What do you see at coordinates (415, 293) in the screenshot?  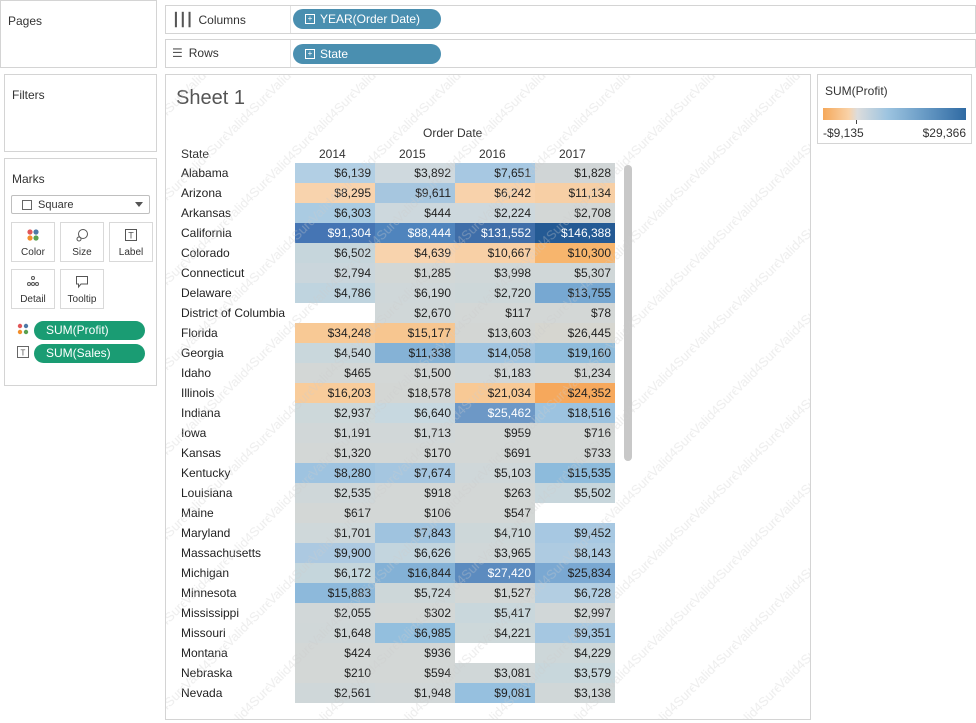 I see `heatmap-cell: $6,190` at bounding box center [415, 293].